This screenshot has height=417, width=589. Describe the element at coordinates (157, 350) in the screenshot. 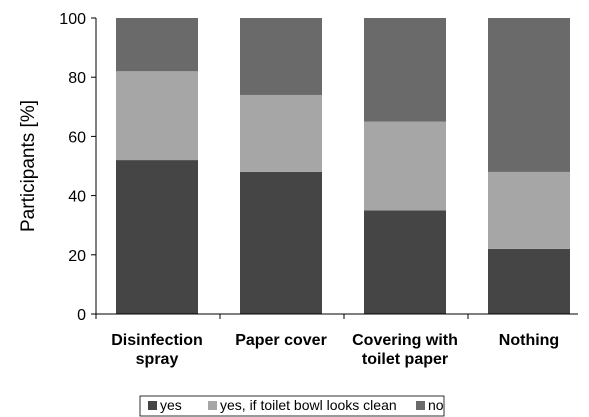

I see `x-category-label: Disinfection spray` at that location.